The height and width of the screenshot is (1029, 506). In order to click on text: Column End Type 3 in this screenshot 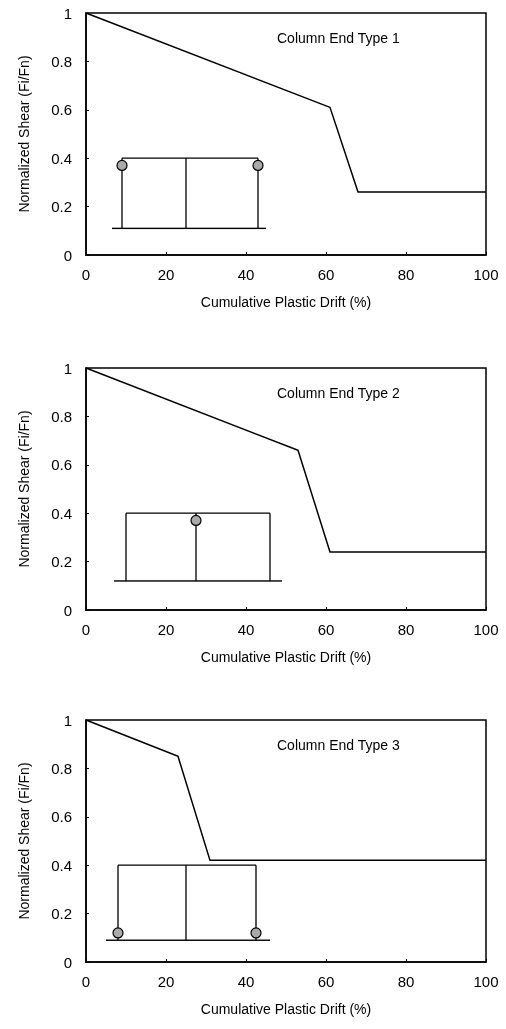, I will do `click(338, 745)`.